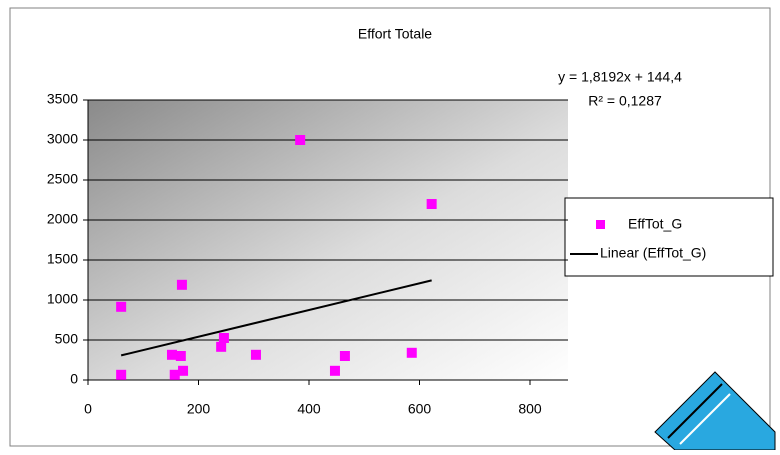 The width and height of the screenshot is (780, 455). Describe the element at coordinates (625, 101) in the screenshot. I see `trend-r2: R² = 0,1287` at that location.